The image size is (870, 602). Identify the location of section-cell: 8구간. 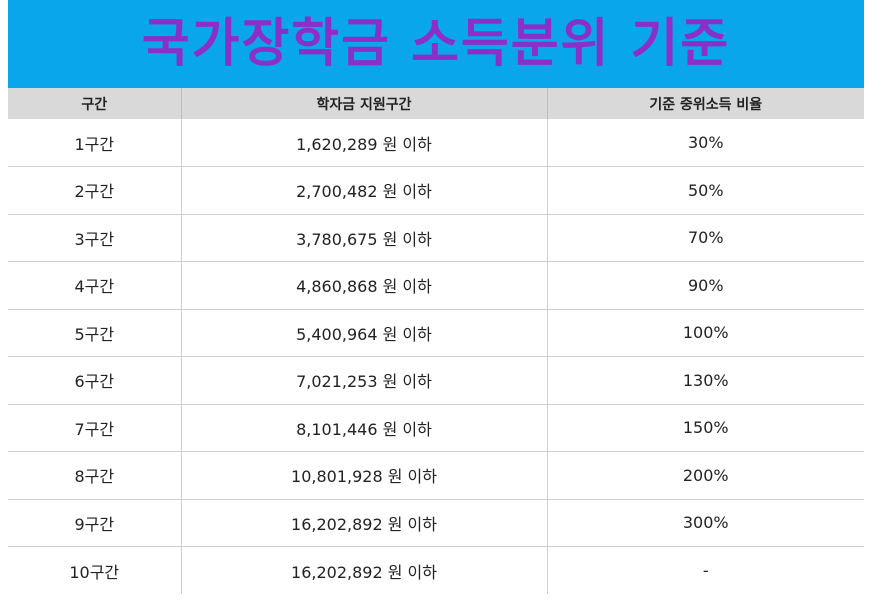
(95, 475).